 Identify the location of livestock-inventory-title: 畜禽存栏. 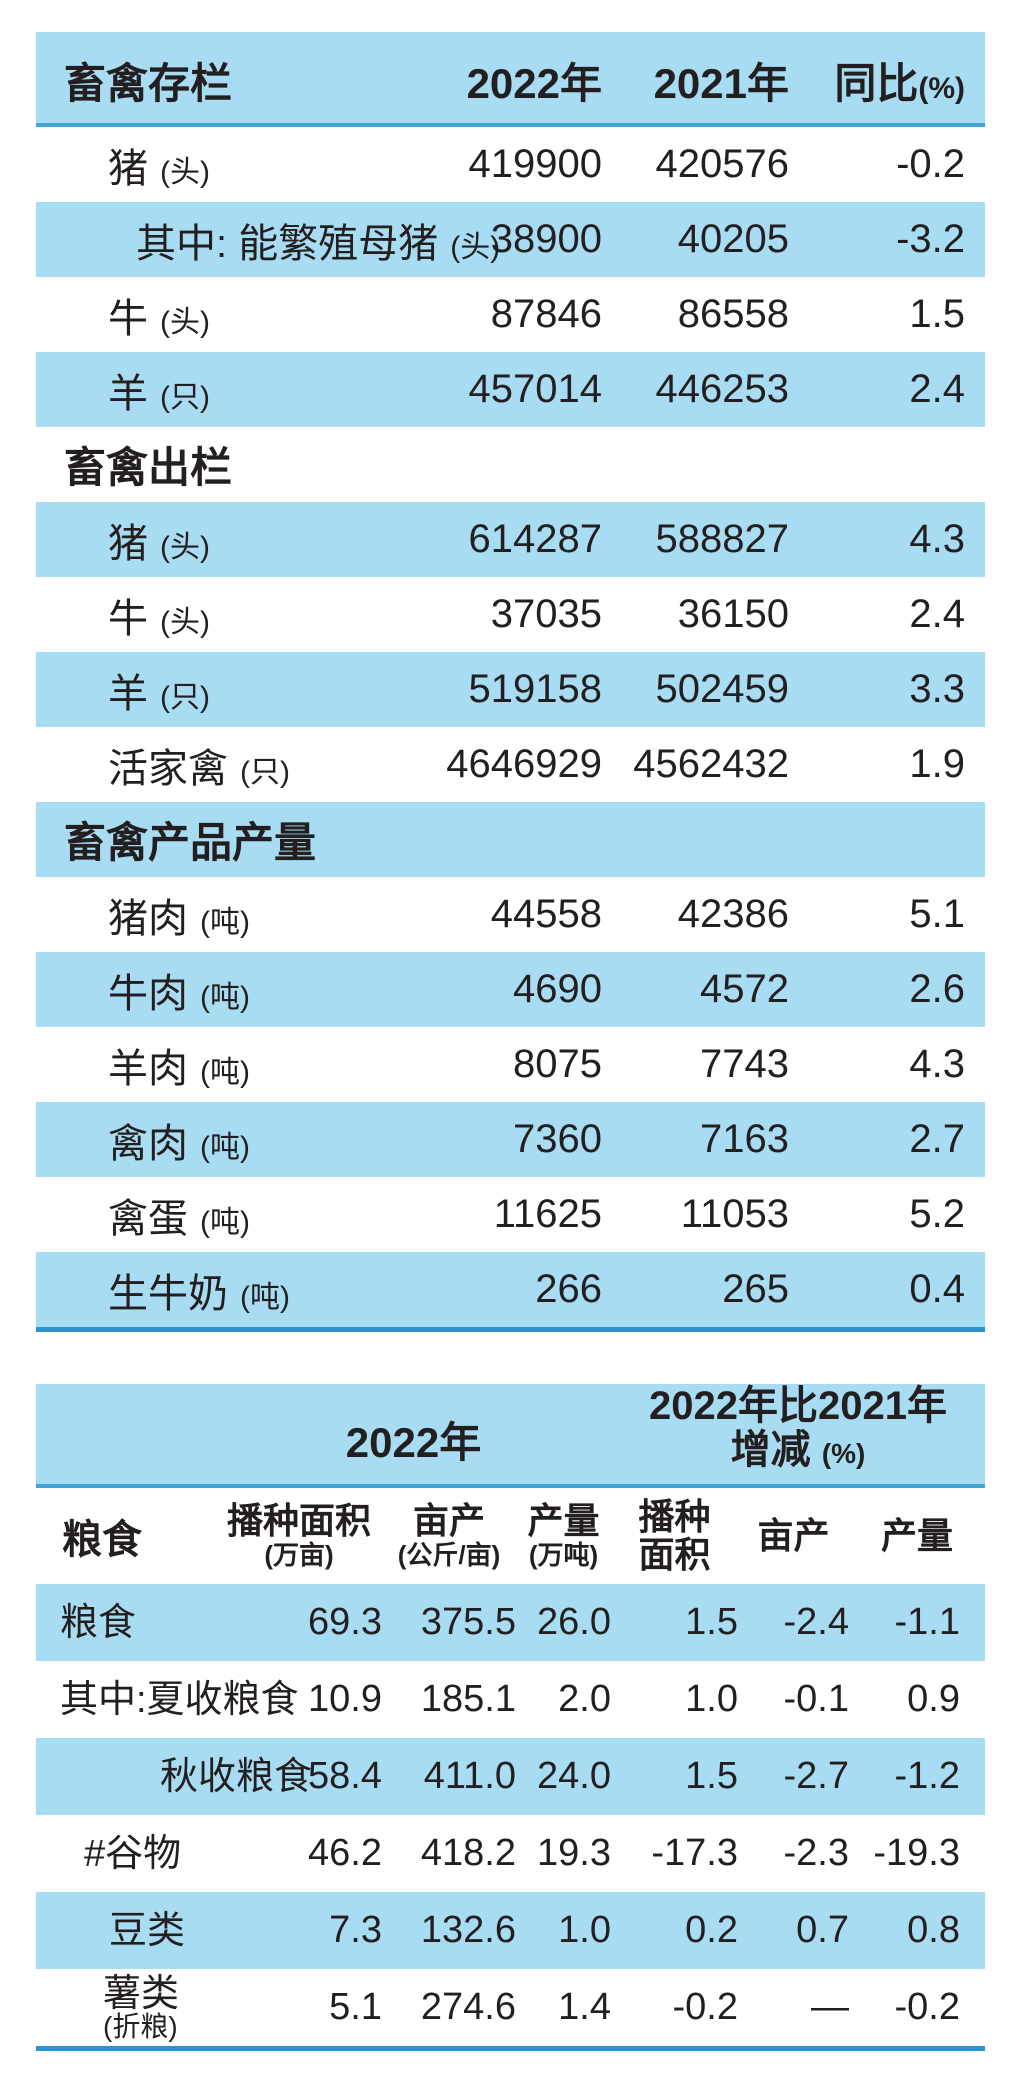
(148, 83).